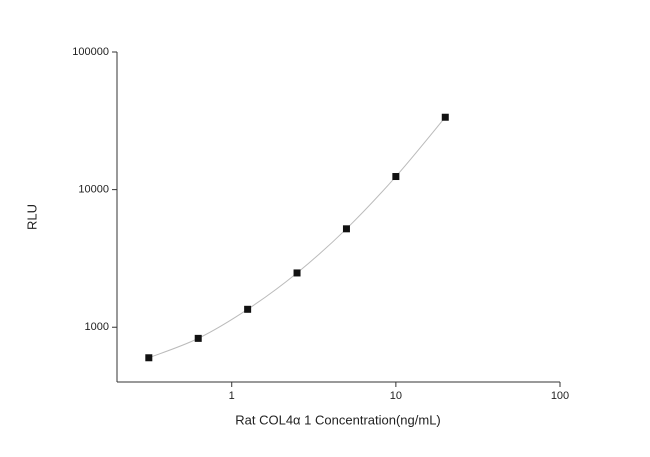  I want to click on y-tick-label: 100000, so click(90, 52).